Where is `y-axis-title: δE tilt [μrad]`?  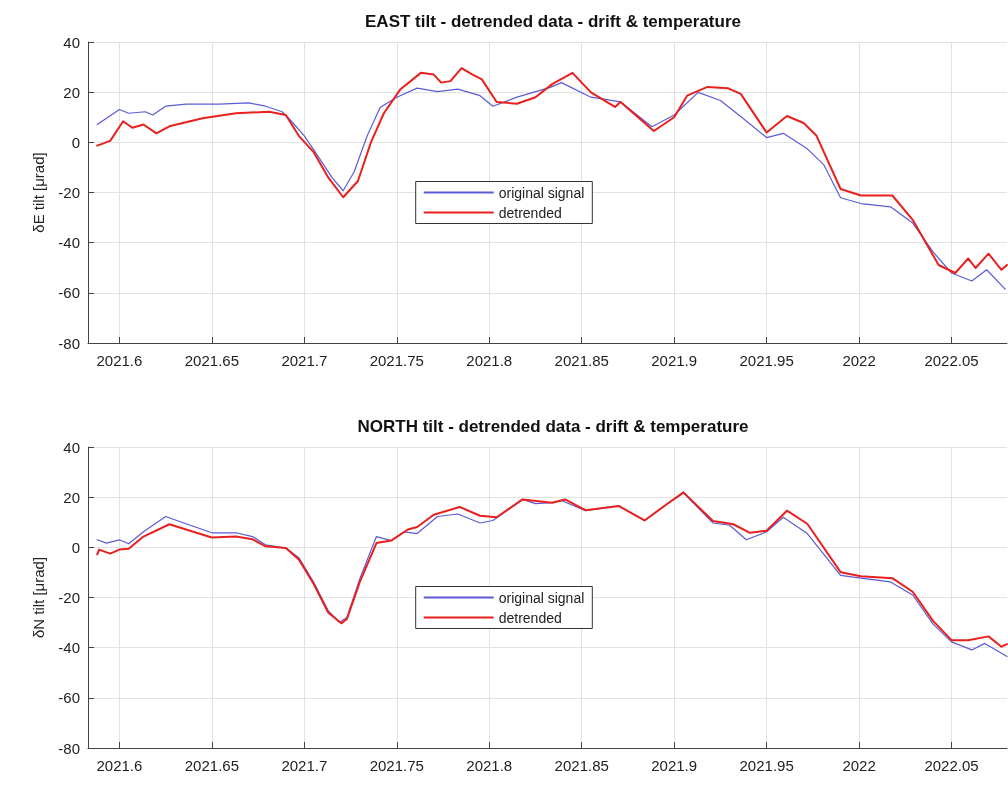
y-axis-title: δE tilt [μrad] is located at coordinates (38, 192).